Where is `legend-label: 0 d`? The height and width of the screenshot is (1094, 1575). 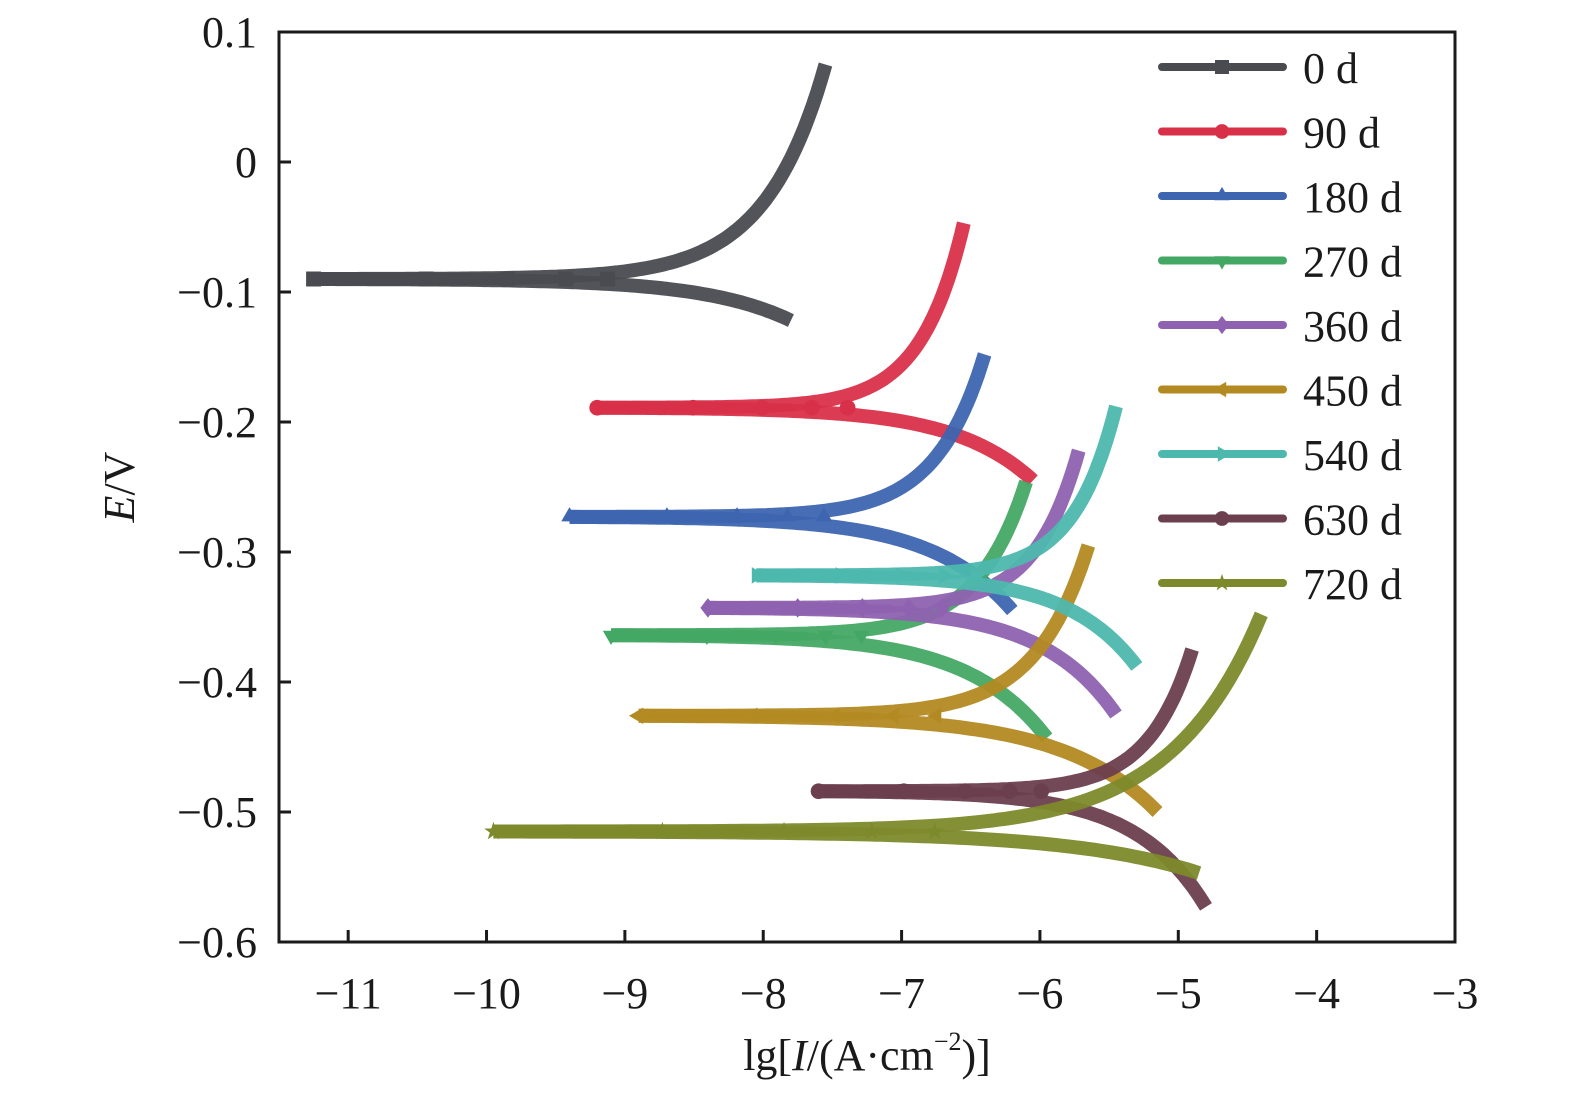 legend-label: 0 d is located at coordinates (1330, 68).